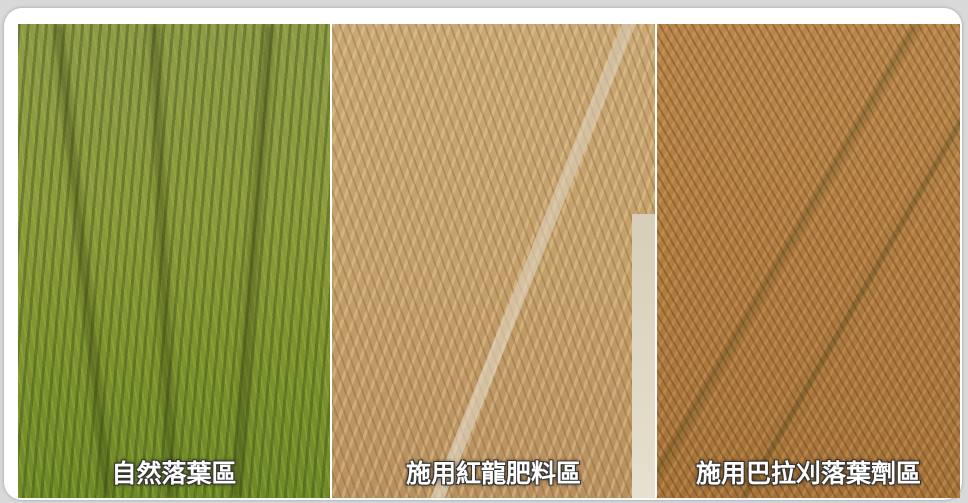 The height and width of the screenshot is (503, 968). I want to click on panel-caption: 施用紅龍肥料區, so click(493, 473).